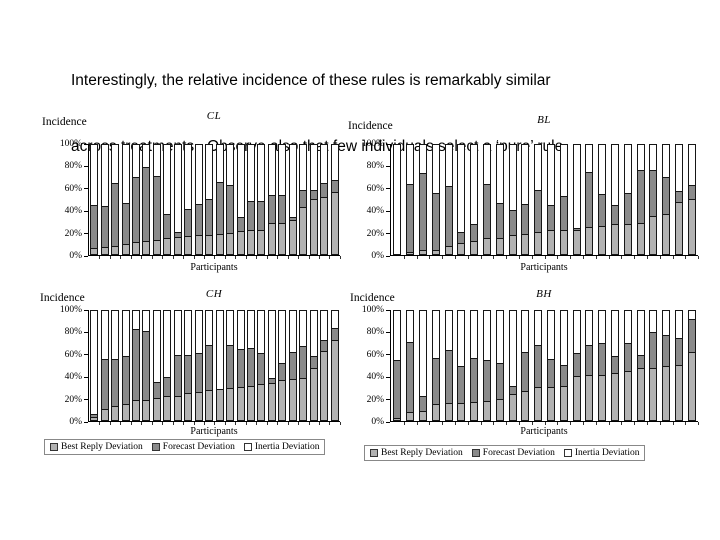  What do you see at coordinates (544, 201) in the screenshot?
I see `plot-area` at bounding box center [544, 201].